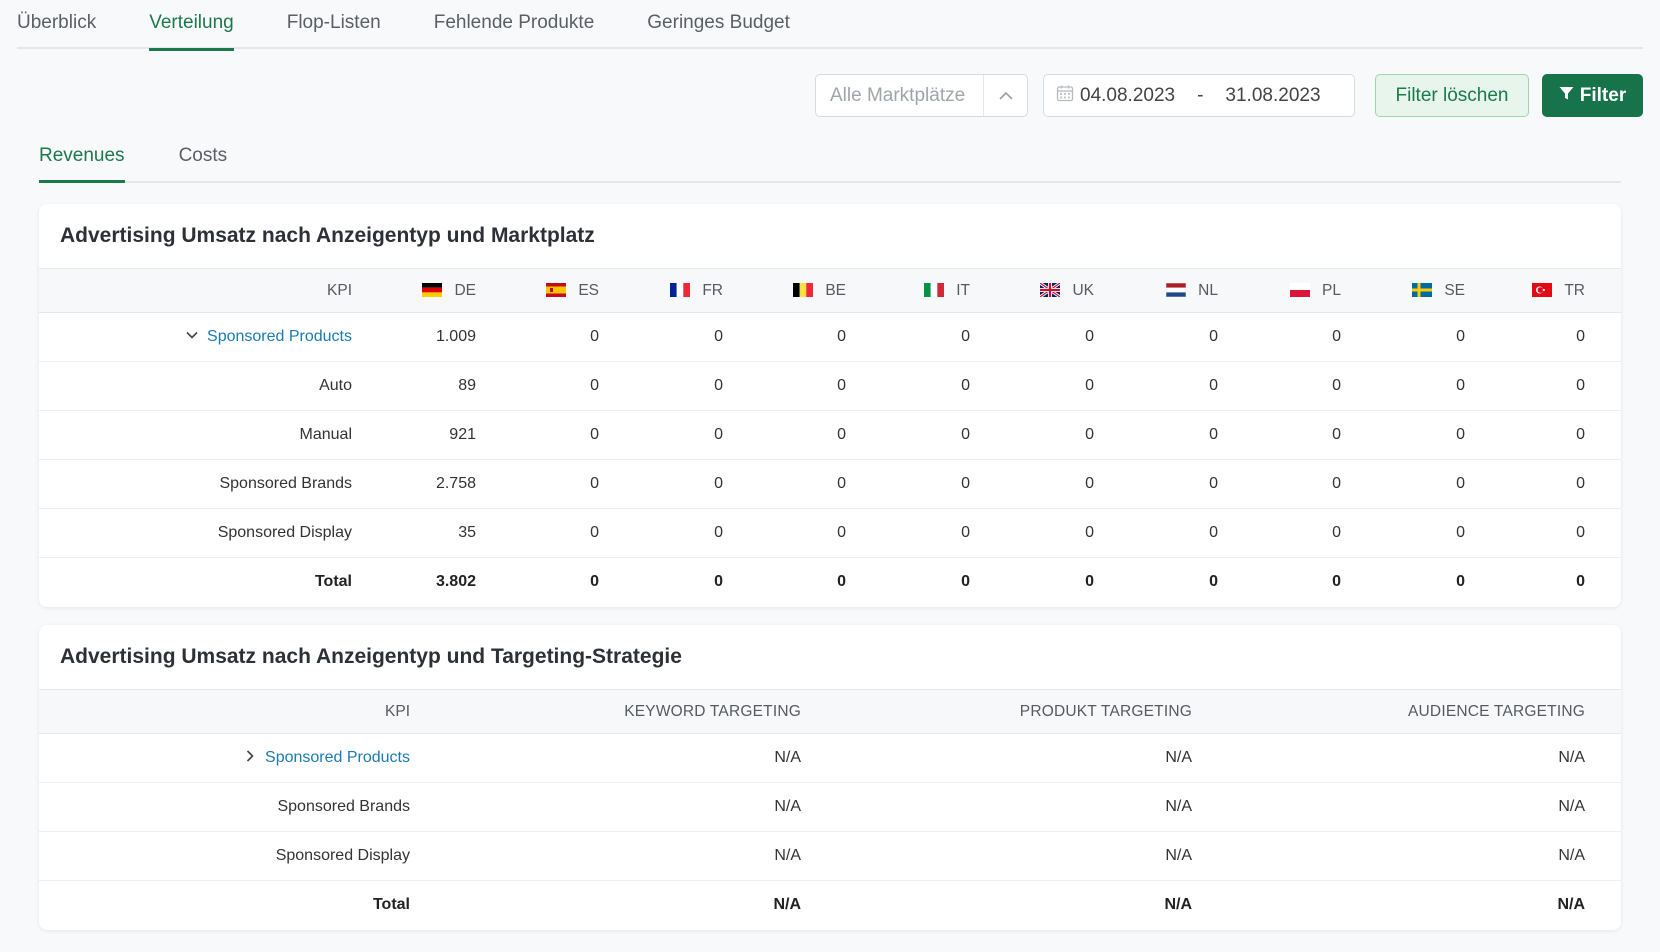 Image resolution: width=1660 pixels, height=952 pixels. Describe the element at coordinates (830, 533) in the screenshot. I see `table-row: Sponsored Display 35 0 0 0 0 0 0 0 0 0` at that location.